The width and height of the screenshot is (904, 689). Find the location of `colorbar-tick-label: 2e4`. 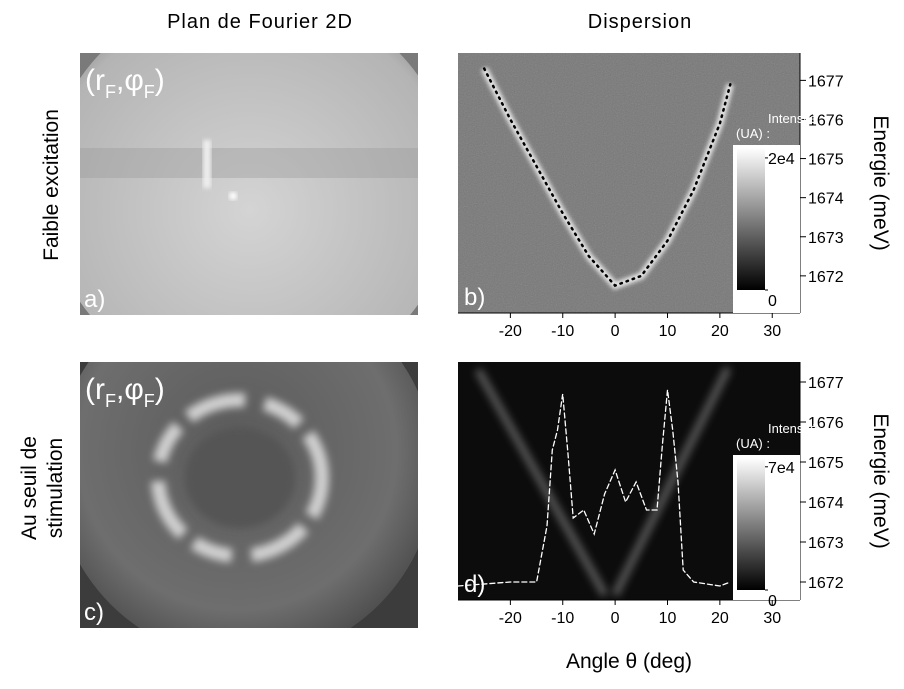

colorbar-tick-label: 2e4 is located at coordinates (781, 159).